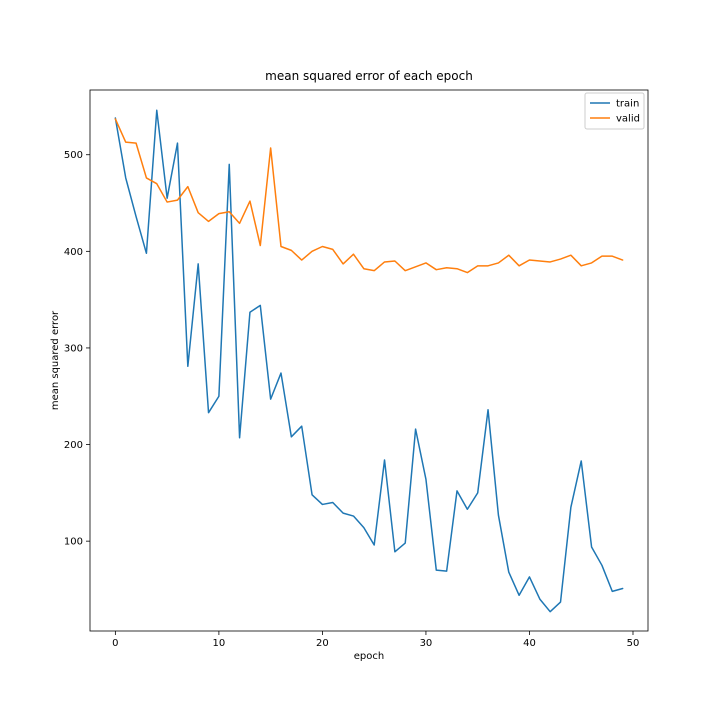 The width and height of the screenshot is (720, 720). I want to click on x-tick-label: 10, so click(219, 643).